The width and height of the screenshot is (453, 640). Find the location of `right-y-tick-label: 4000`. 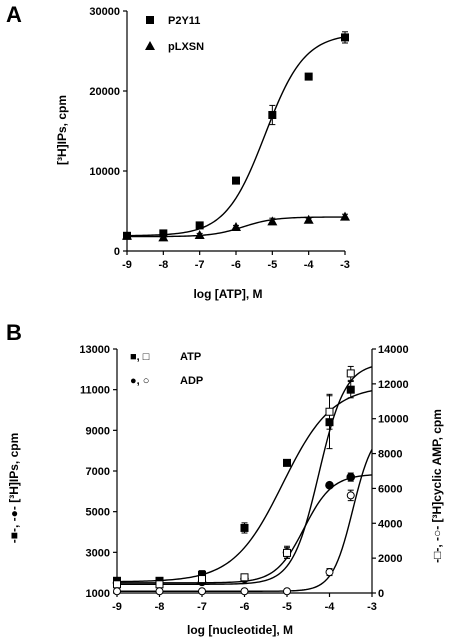

right-y-tick-label: 4000 is located at coordinates (390, 524).